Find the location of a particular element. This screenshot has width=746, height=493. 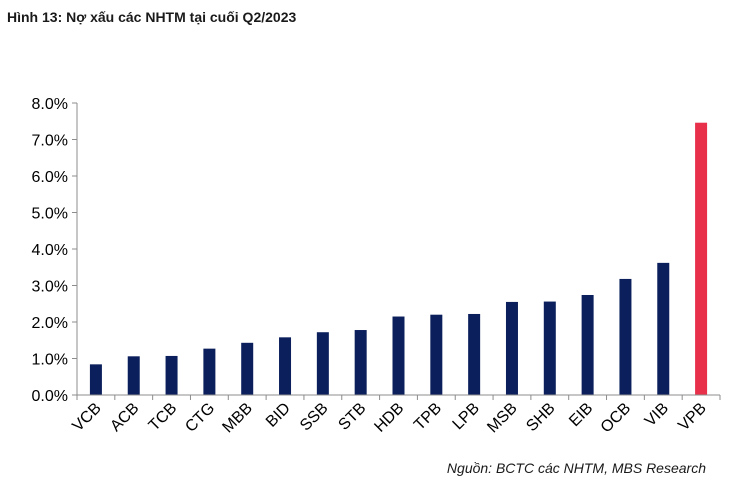

x-tick-label: MBB is located at coordinates (237, 418).